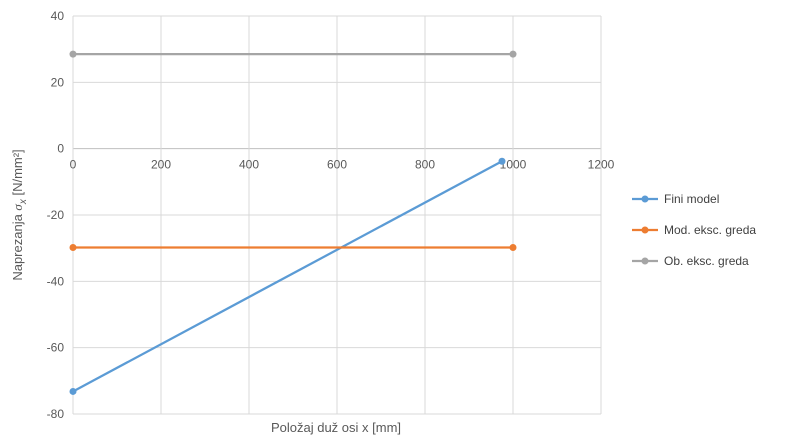  What do you see at coordinates (56, 281) in the screenshot?
I see `y-tick-label: -40` at bounding box center [56, 281].